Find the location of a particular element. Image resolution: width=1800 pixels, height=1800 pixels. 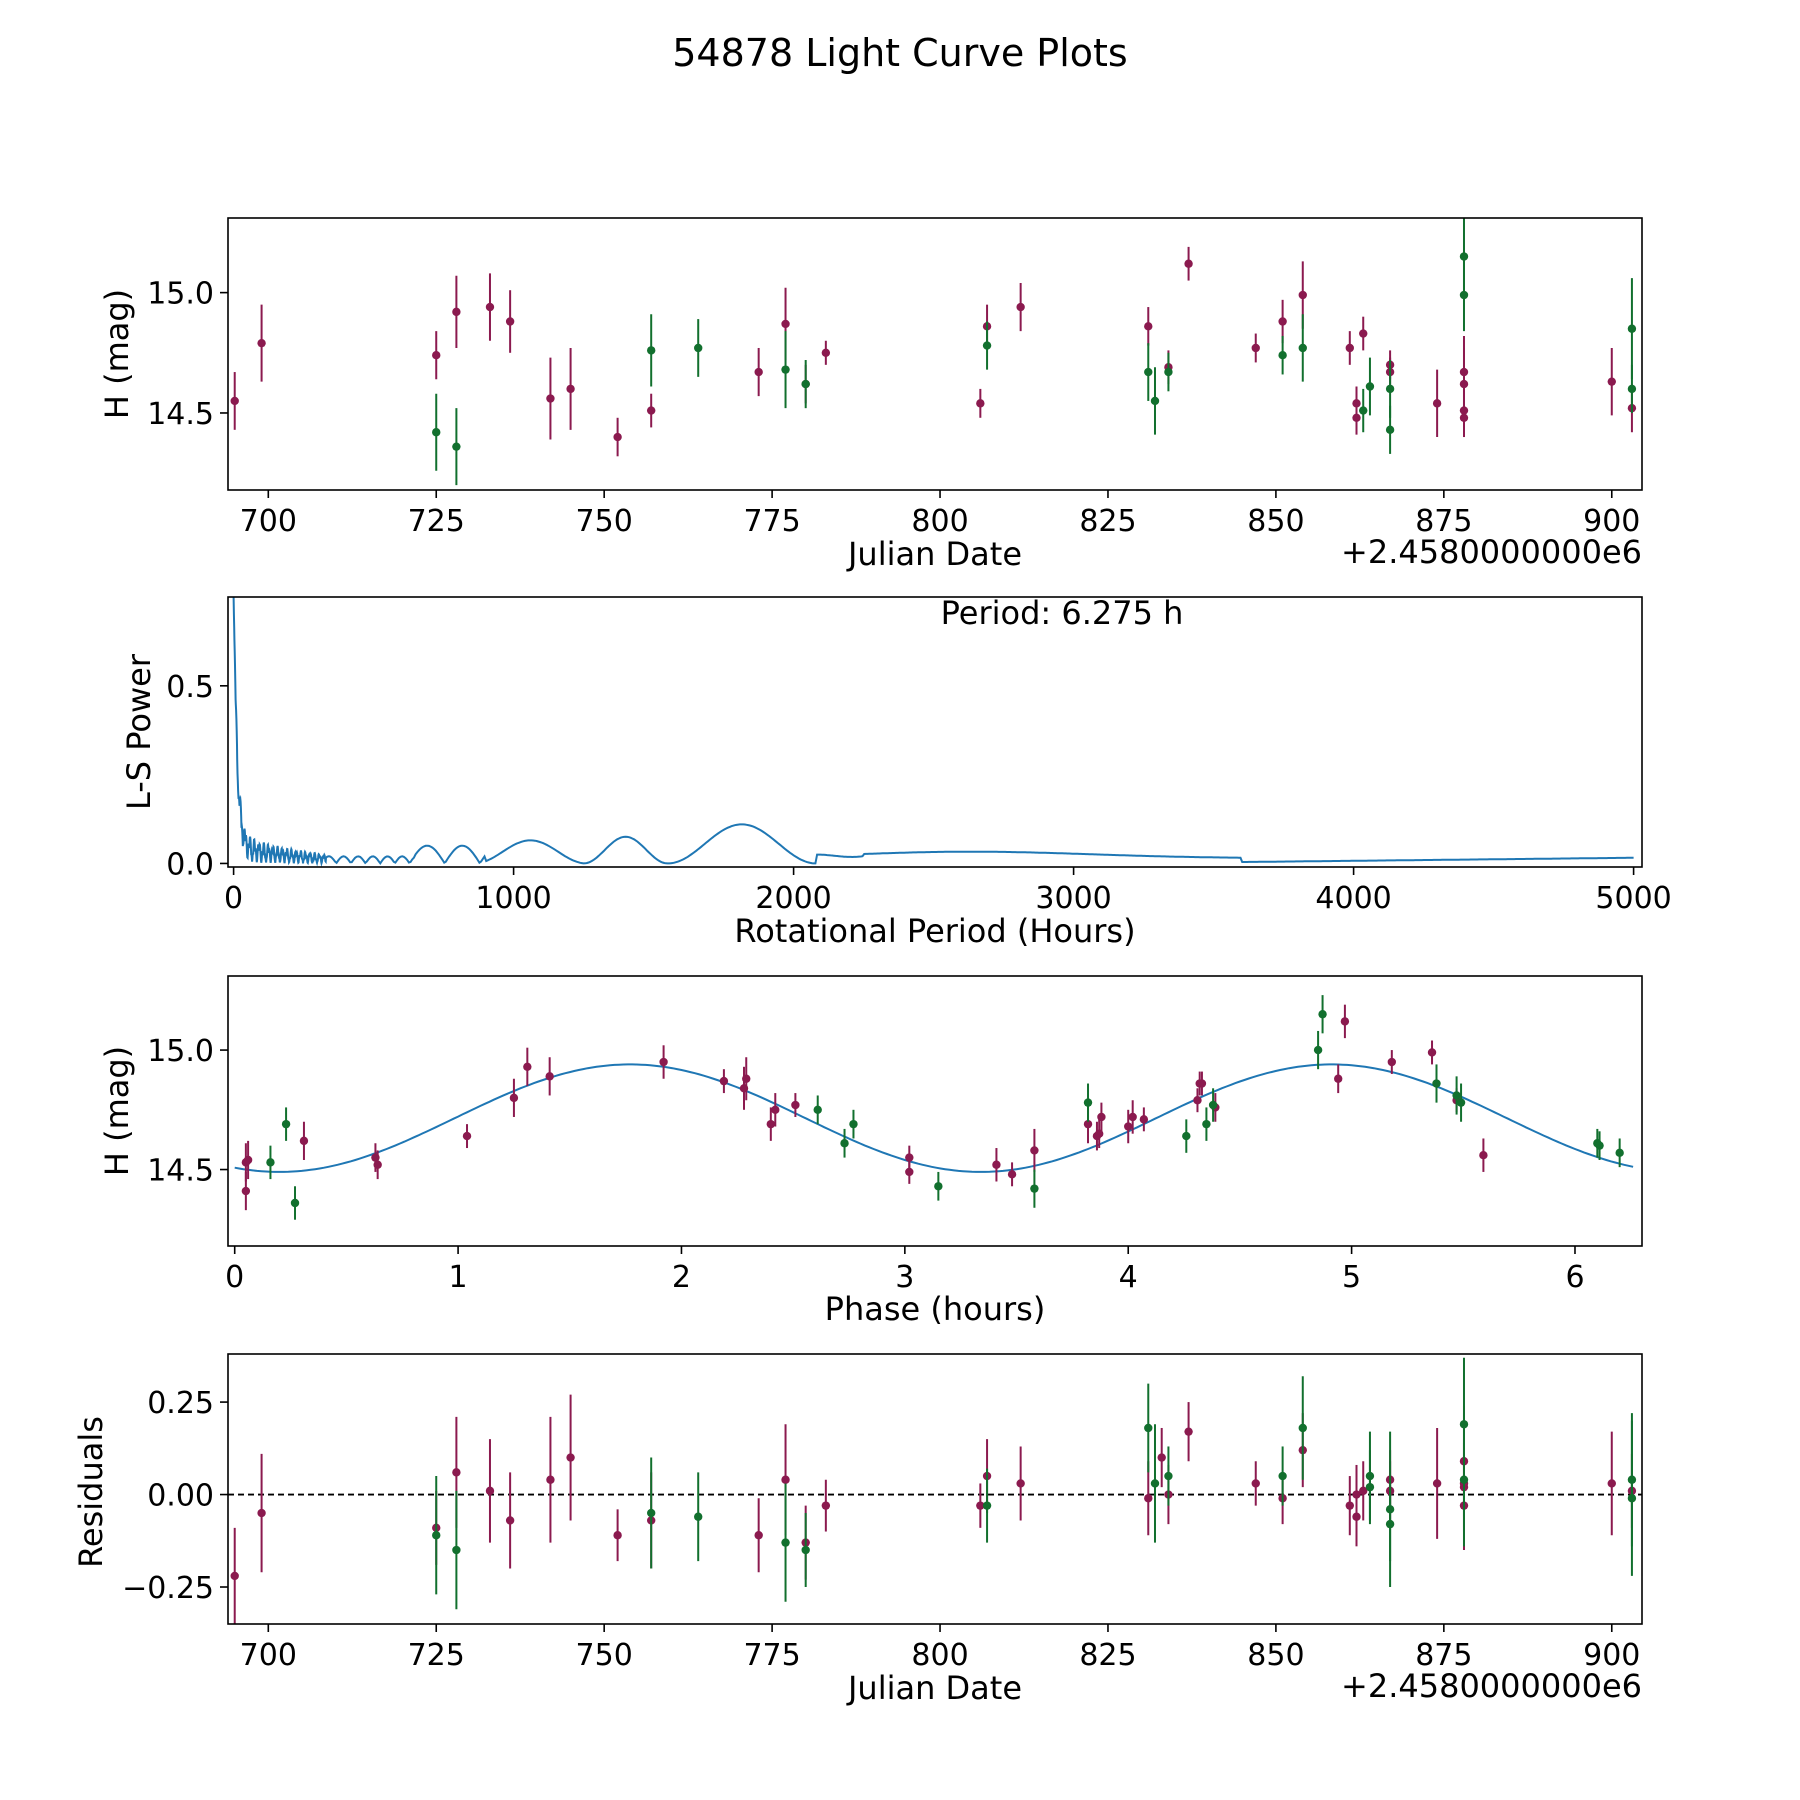

periodogram-data is located at coordinates (933, 732).